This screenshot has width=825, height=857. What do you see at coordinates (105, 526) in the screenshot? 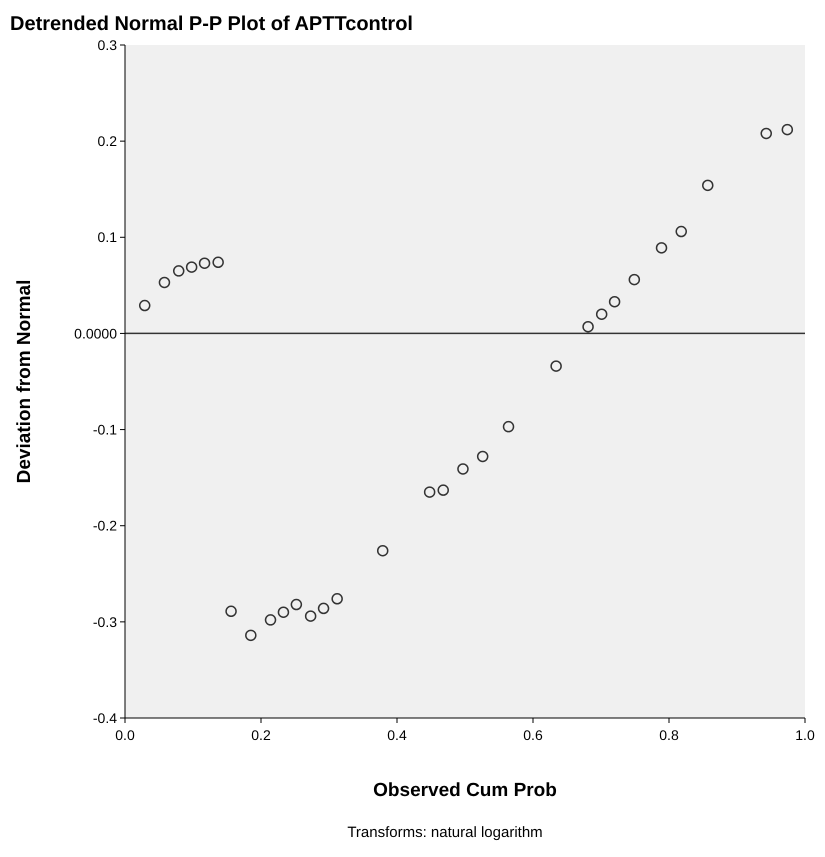
I see `y-tick-label: -0.2` at bounding box center [105, 526].